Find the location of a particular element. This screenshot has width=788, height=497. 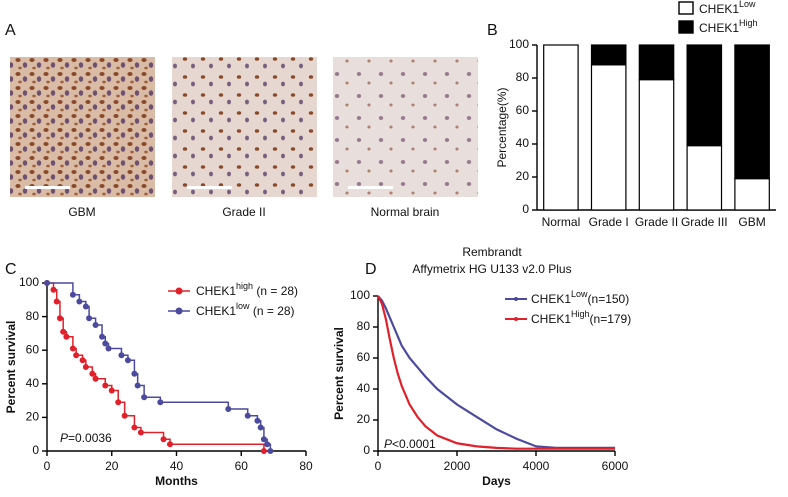

legend-superscript: low is located at coordinates (243, 306).